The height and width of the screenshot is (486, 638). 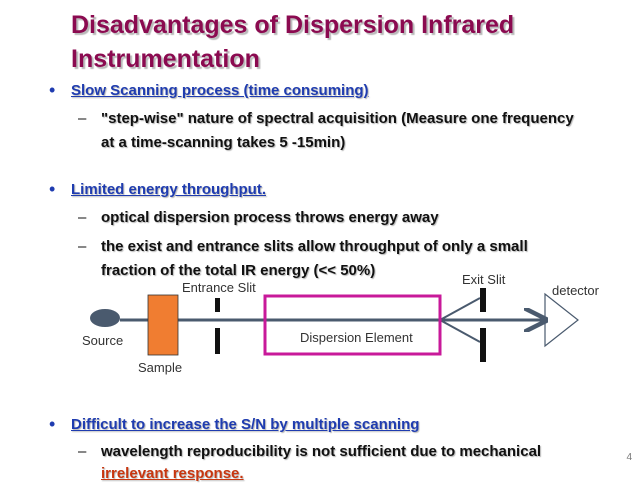 What do you see at coordinates (217, 305) in the screenshot?
I see `entrance-slit-top` at bounding box center [217, 305].